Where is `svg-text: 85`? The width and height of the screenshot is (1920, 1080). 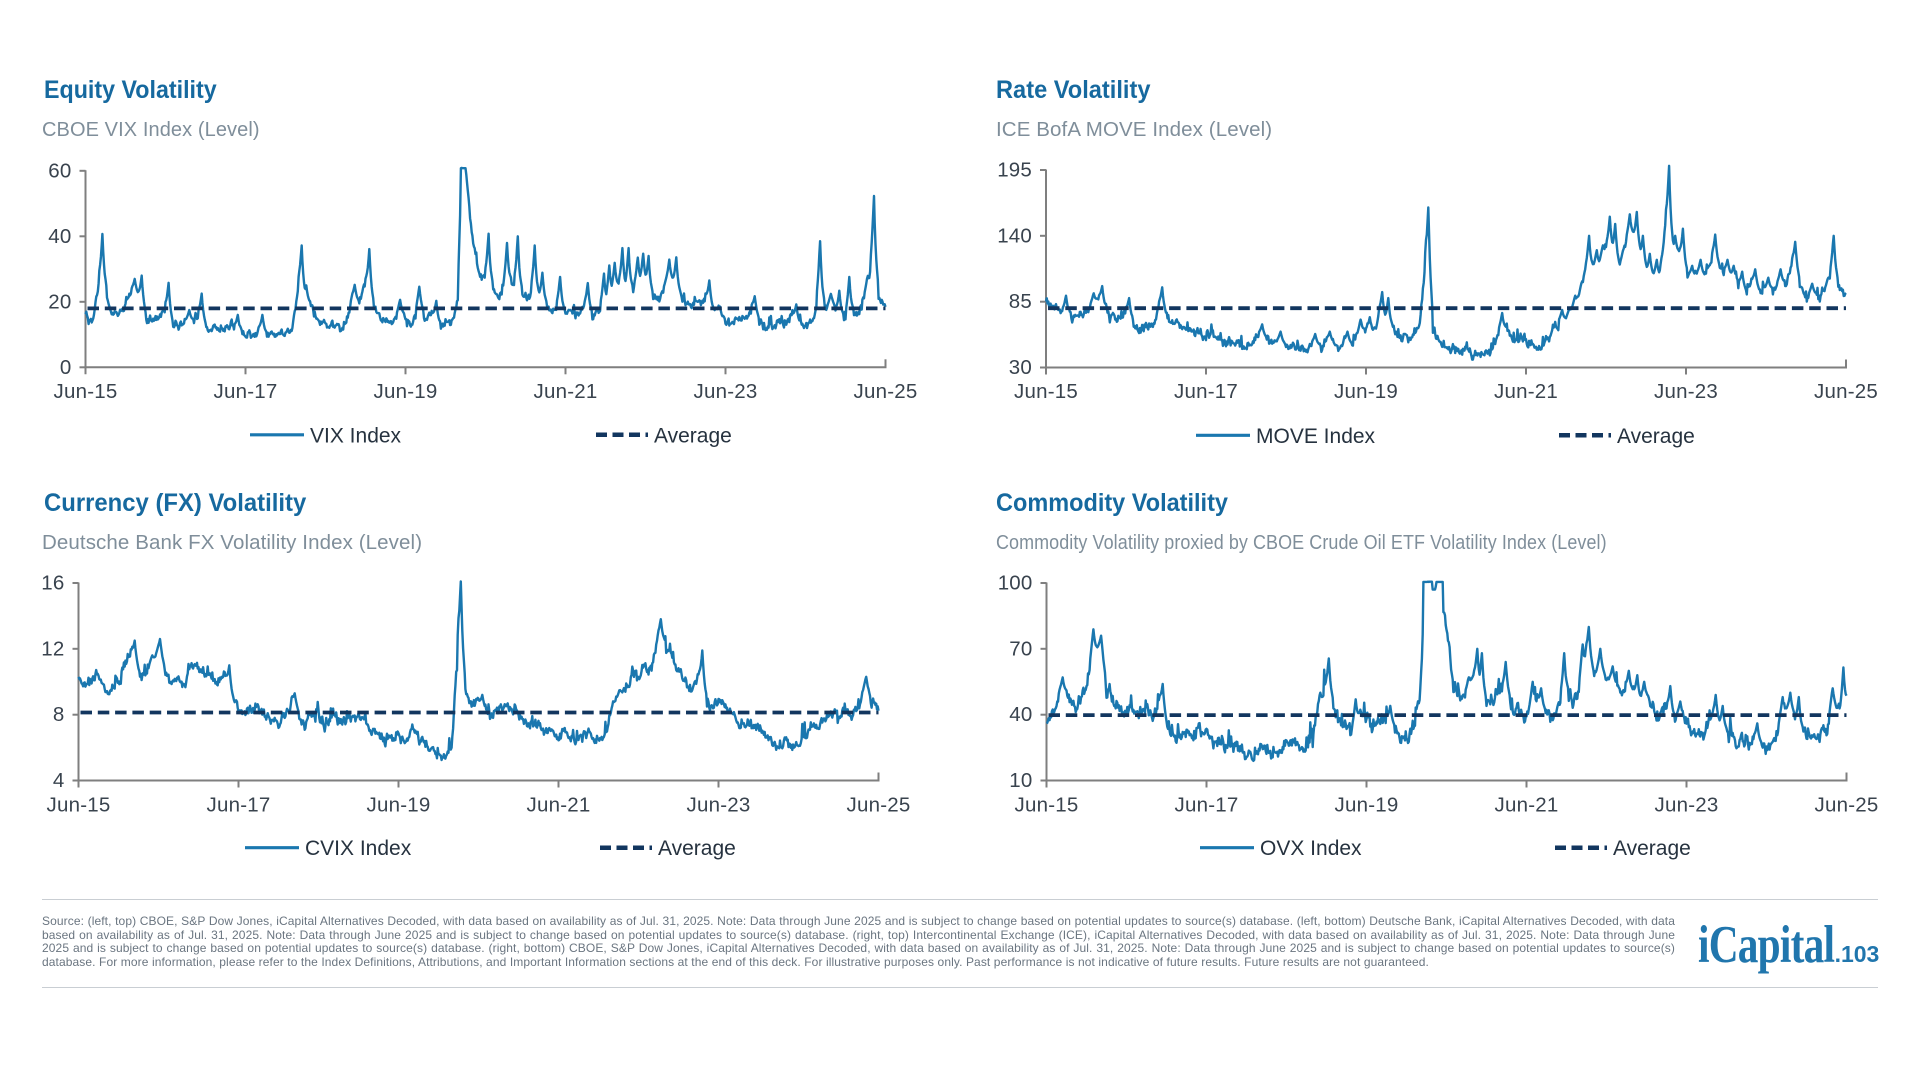 svg-text: 85 is located at coordinates (1020, 301).